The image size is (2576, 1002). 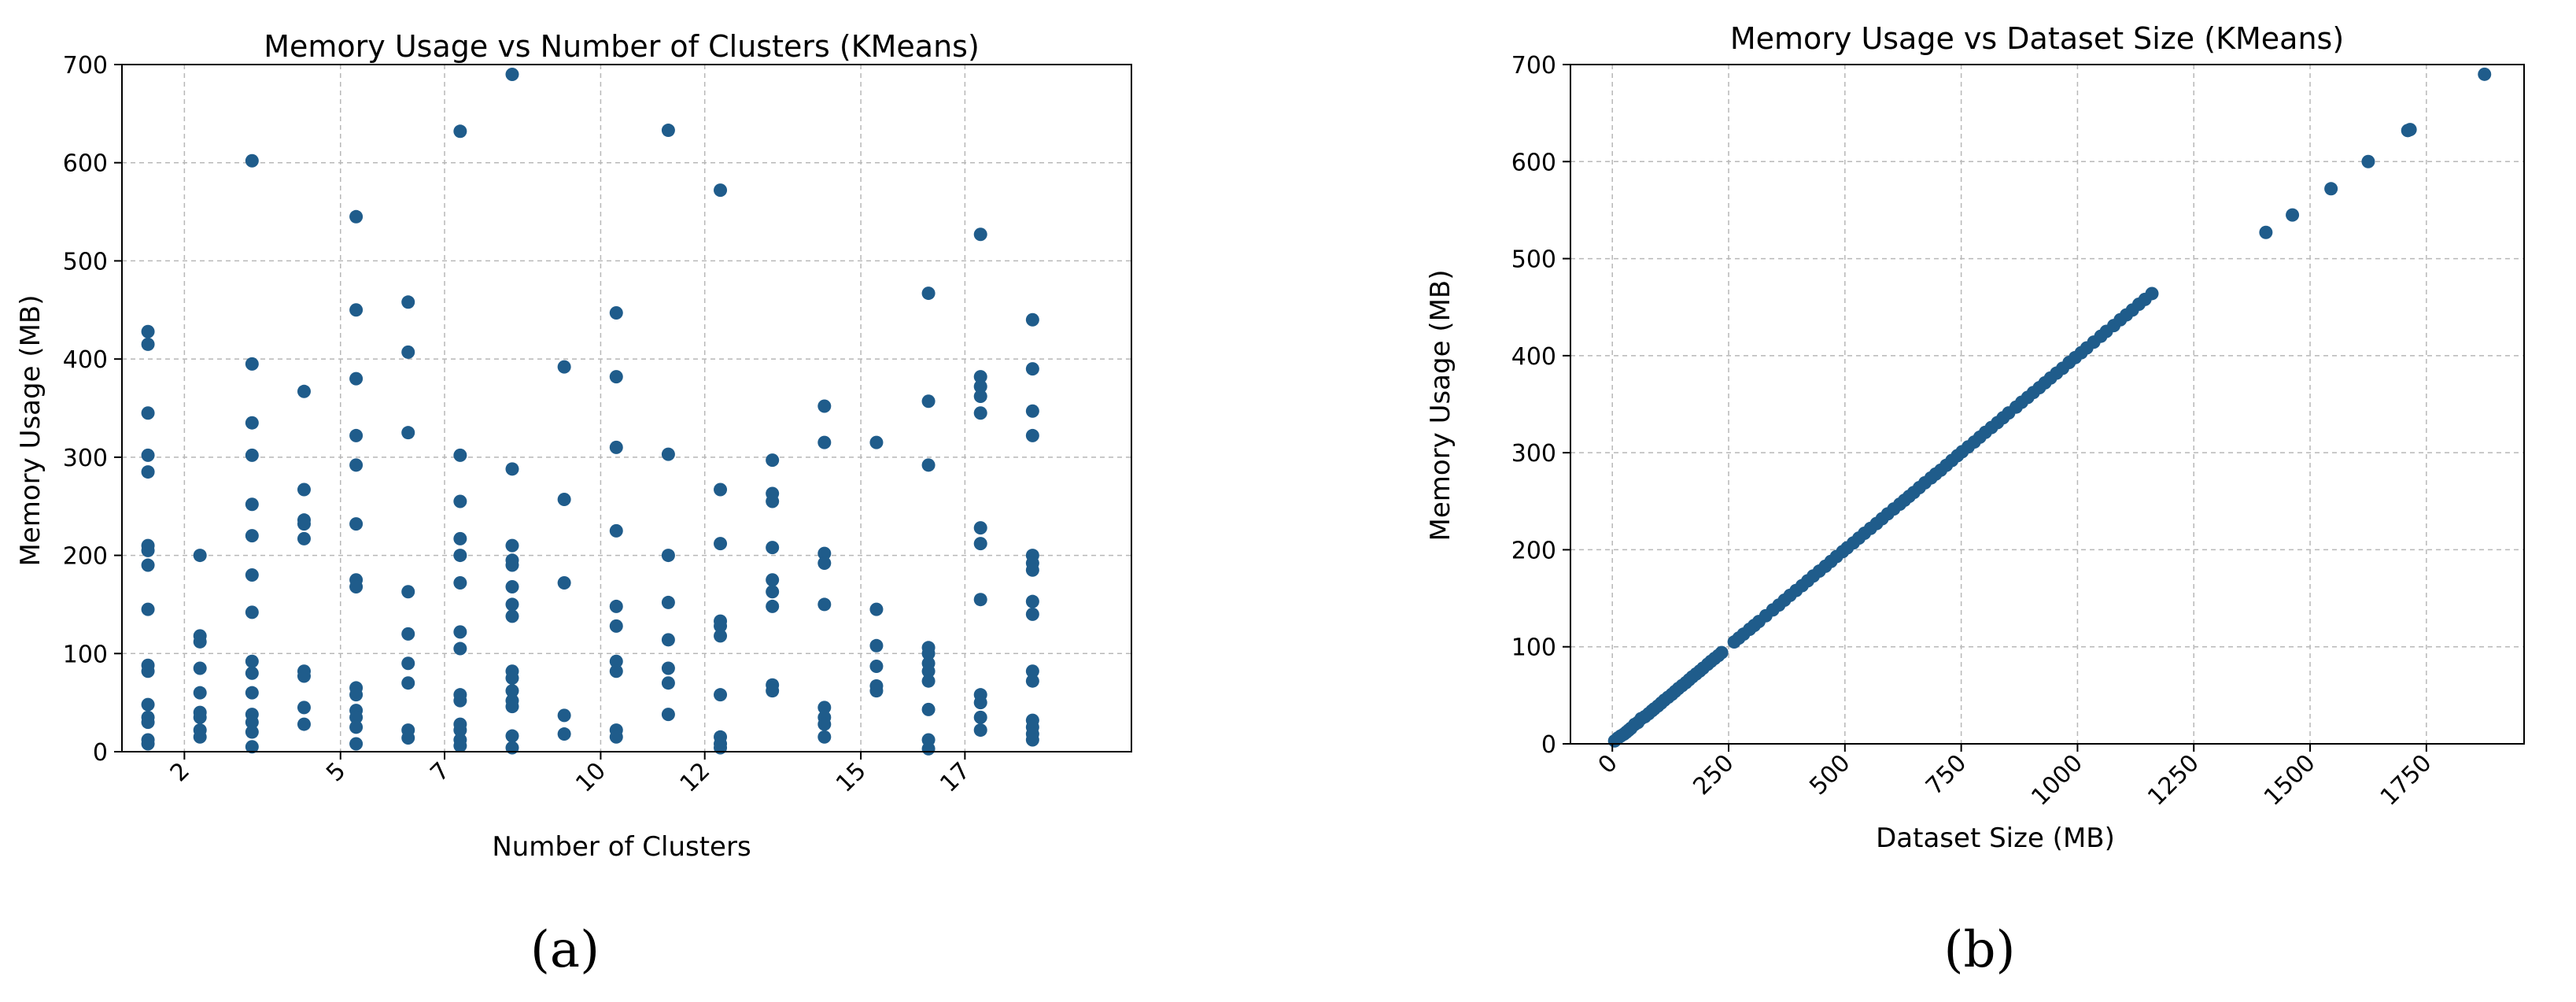 I want to click on x-tick-label: 15, so click(x=851, y=777).